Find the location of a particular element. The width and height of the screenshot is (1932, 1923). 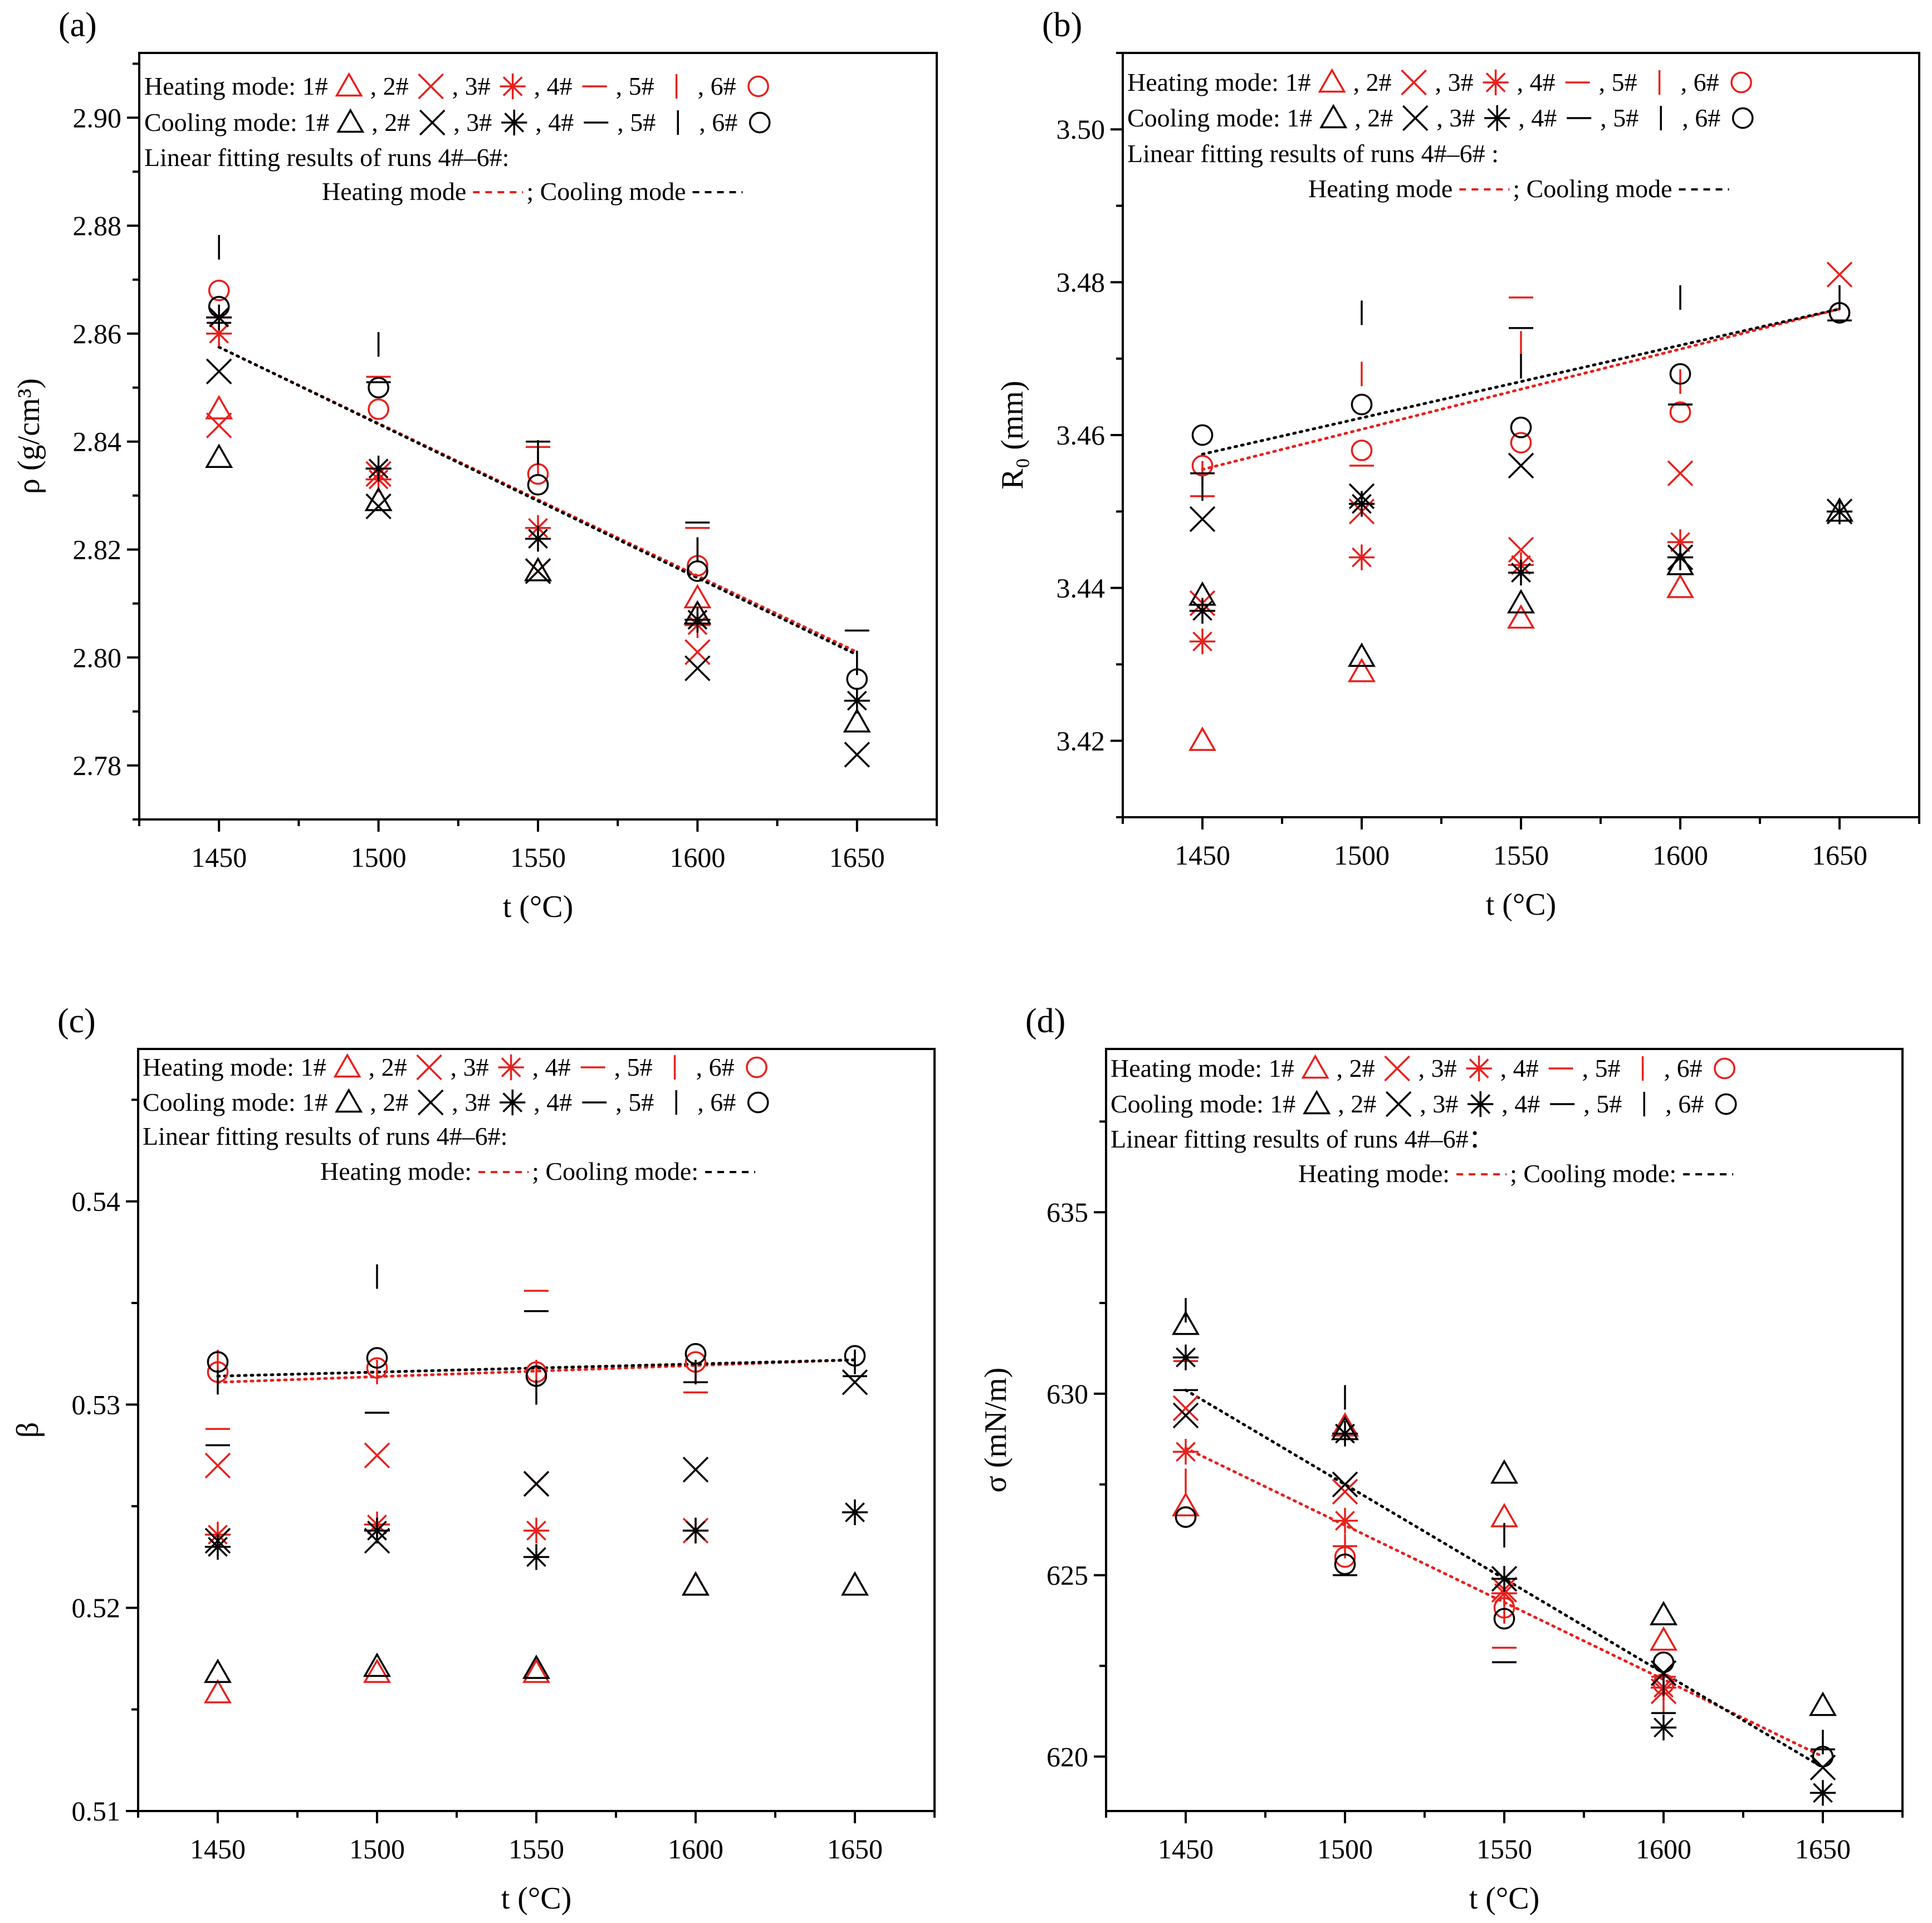

y-tick-label: 620 is located at coordinates (1067, 1756).